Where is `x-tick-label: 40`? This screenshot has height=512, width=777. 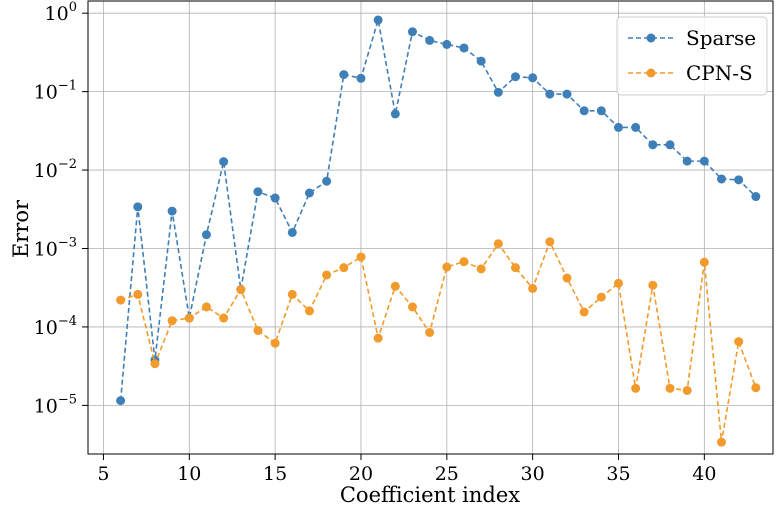 x-tick-label: 40 is located at coordinates (704, 474).